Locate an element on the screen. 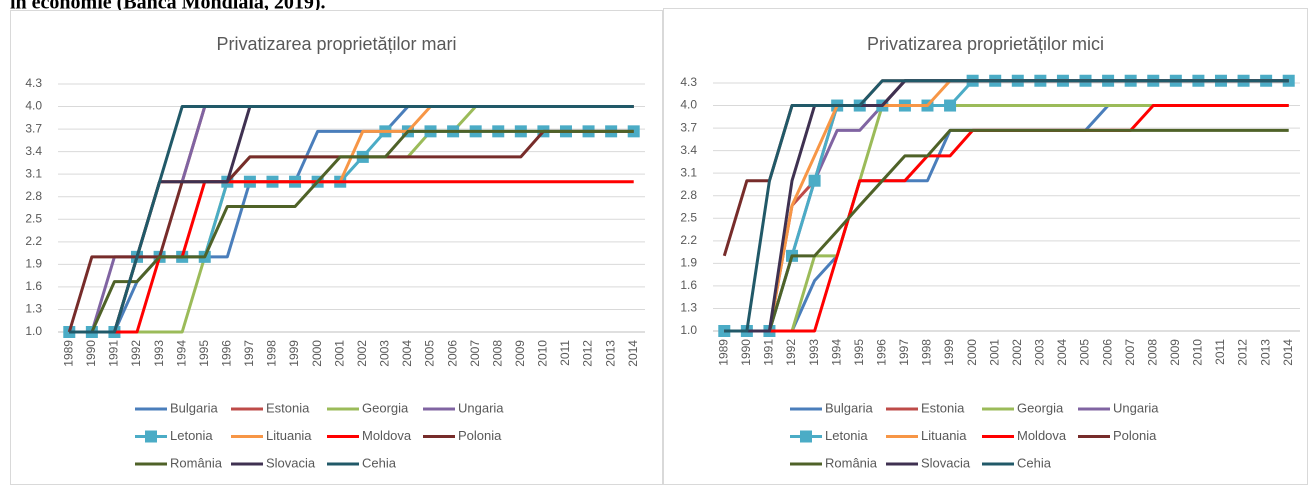 This screenshot has width=1309, height=485. y-tick-label: 2.2 is located at coordinates (688, 240).